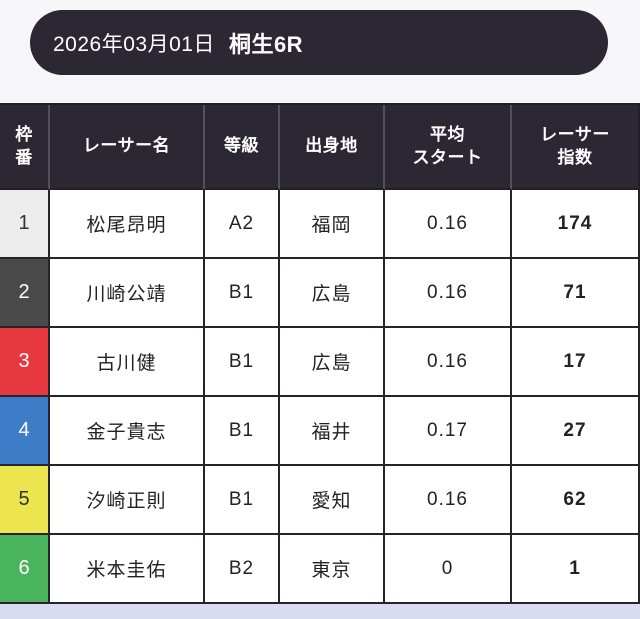  Describe the element at coordinates (576, 569) in the screenshot. I see `racer-index-cell: 1` at that location.